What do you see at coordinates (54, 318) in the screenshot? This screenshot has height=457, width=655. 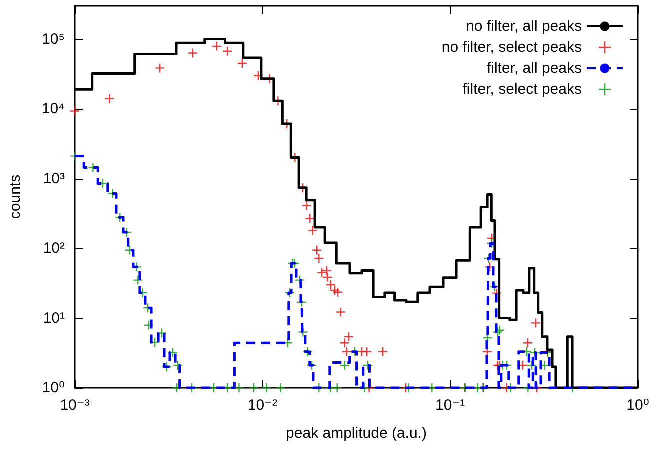 I see `y-tick-label: 10¹` at bounding box center [54, 318].